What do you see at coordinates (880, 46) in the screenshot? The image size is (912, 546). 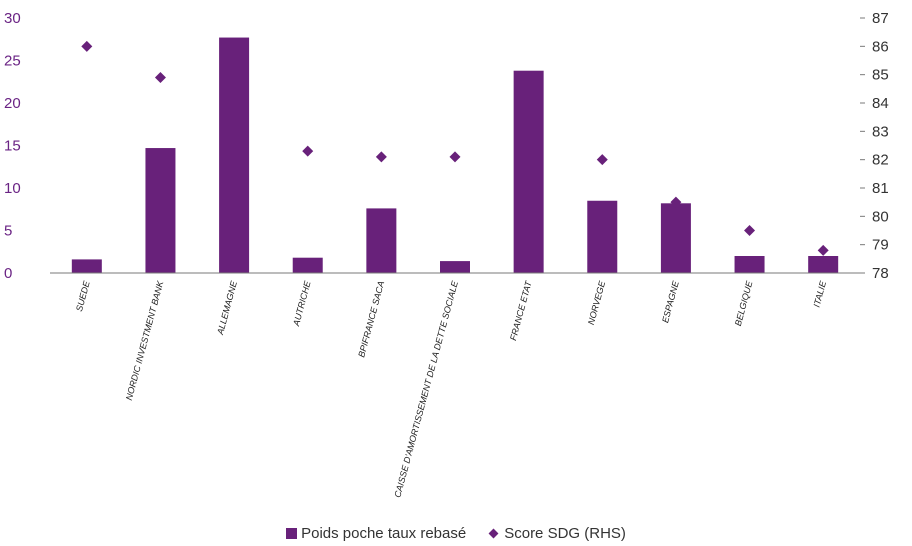 I see `right-tick-label: 86` at bounding box center [880, 46].